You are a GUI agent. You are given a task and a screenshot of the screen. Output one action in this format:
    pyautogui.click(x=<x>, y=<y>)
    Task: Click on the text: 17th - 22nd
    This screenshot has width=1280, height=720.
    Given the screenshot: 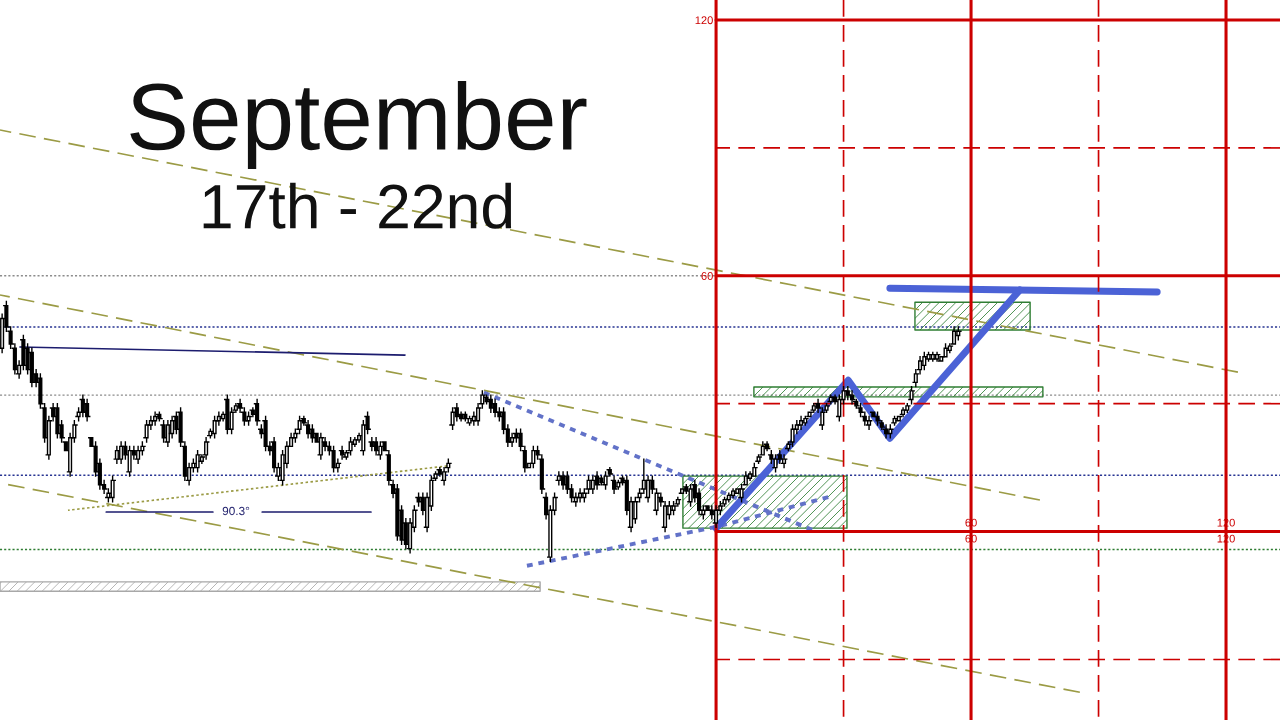 What is the action you would take?
    pyautogui.click(x=357, y=205)
    